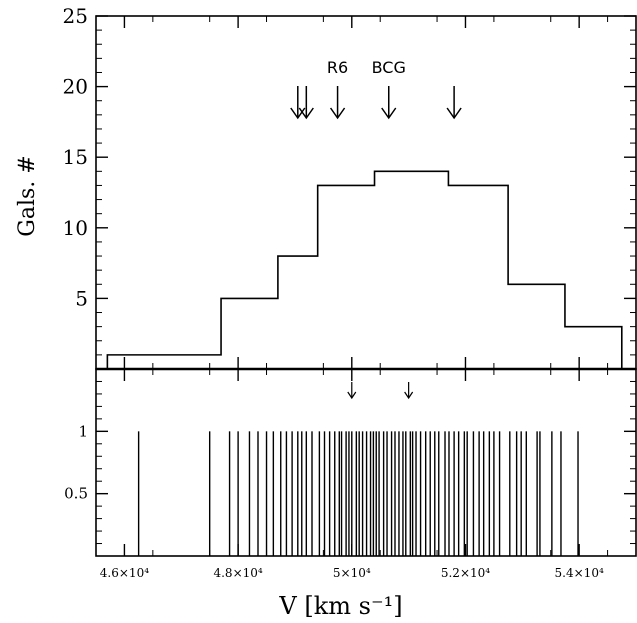 This screenshot has height=623, width=637. I want to click on arrow-label: BCG, so click(389, 67).